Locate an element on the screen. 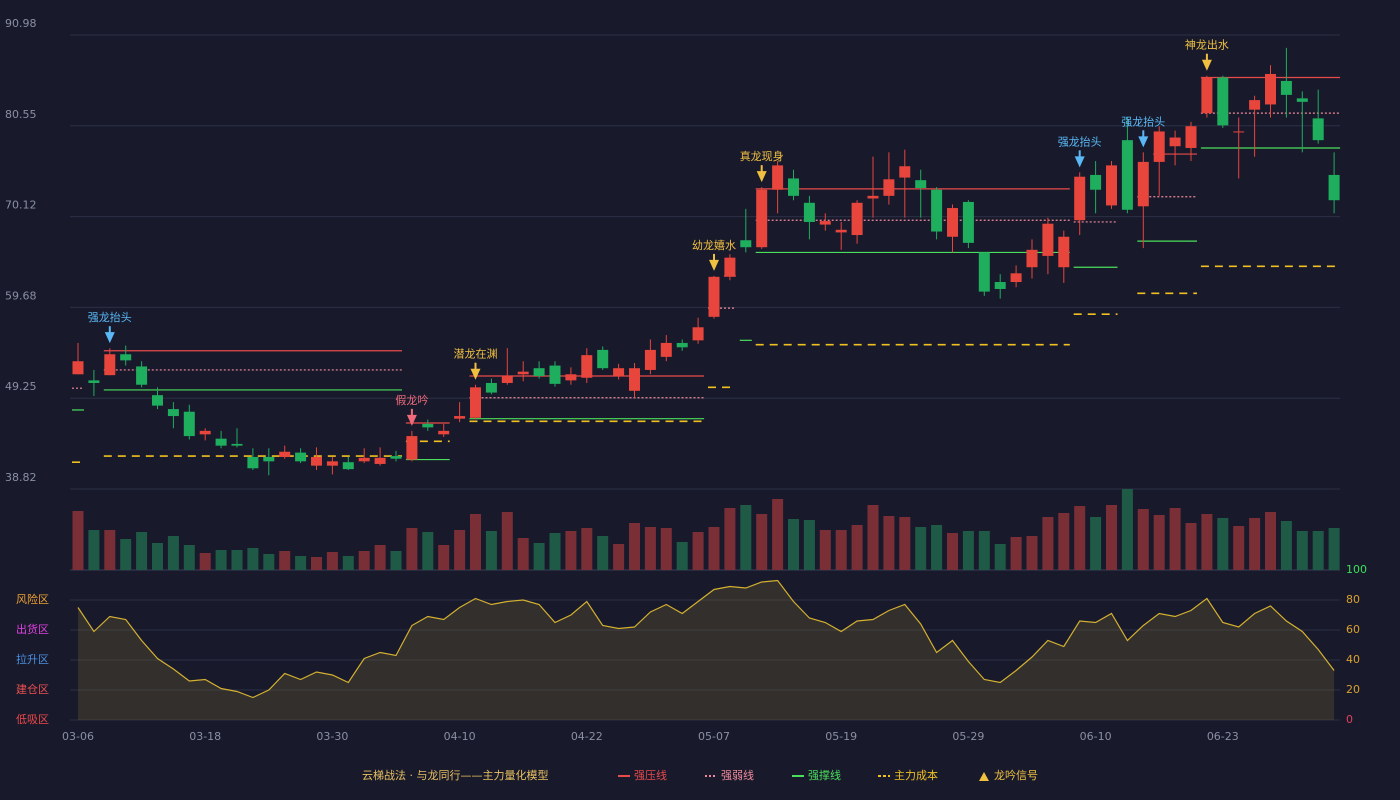 The width and height of the screenshot is (1400, 800). x-tick-label: 04-10 is located at coordinates (460, 736).